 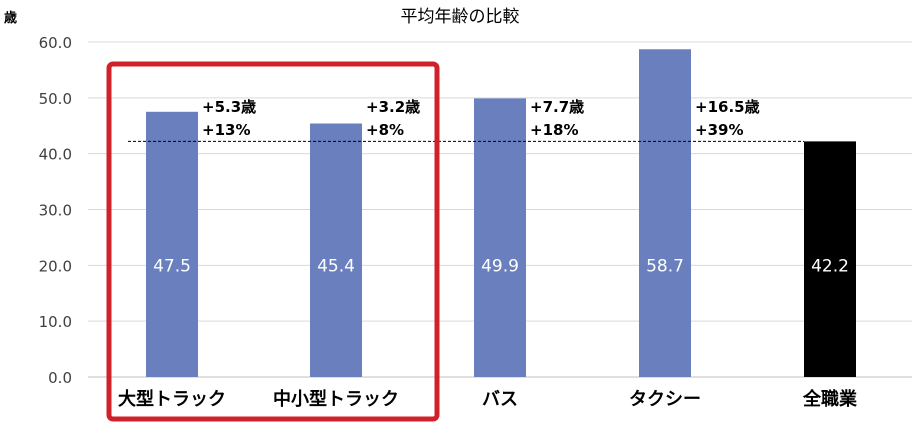 What do you see at coordinates (665, 266) in the screenshot?
I see `bar-value-label: 58.7` at bounding box center [665, 266].